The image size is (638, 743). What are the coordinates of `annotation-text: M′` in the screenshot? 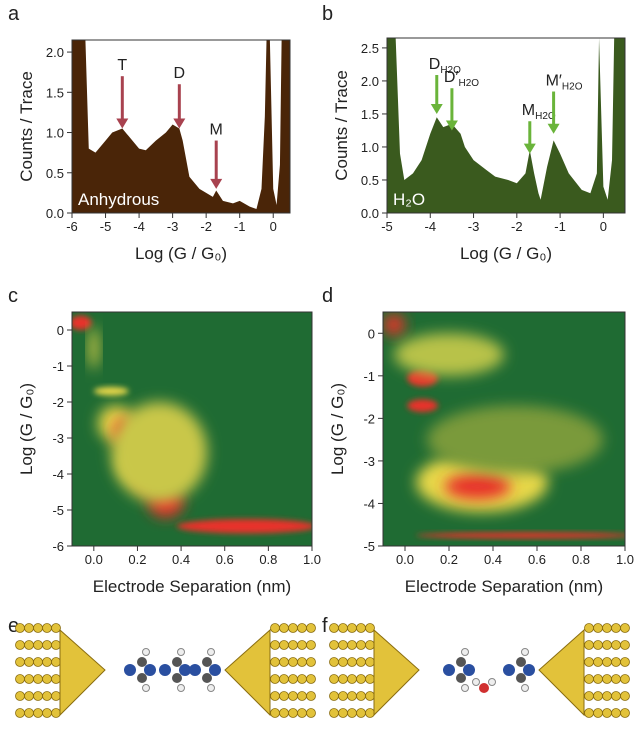 It's located at (554, 81).